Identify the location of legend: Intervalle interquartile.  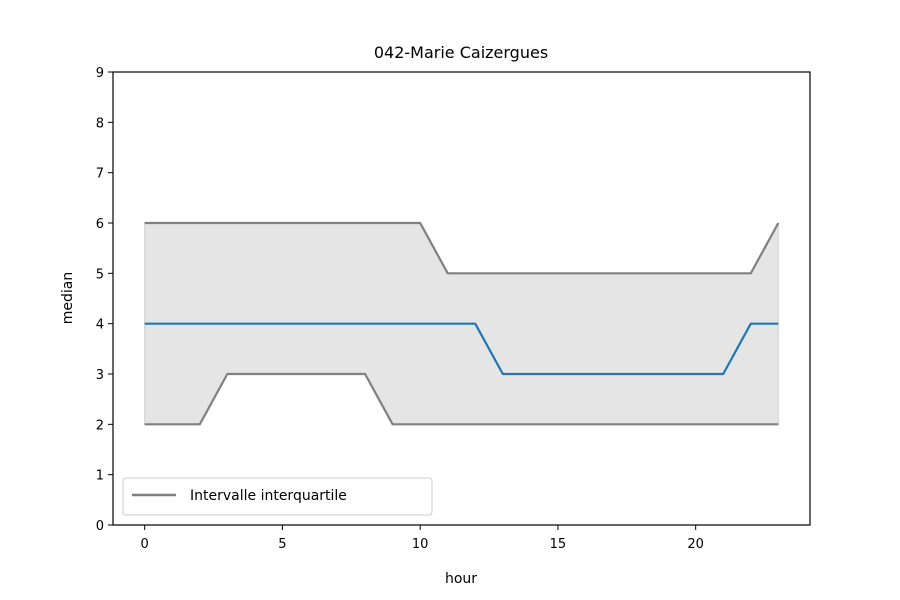
(277, 496).